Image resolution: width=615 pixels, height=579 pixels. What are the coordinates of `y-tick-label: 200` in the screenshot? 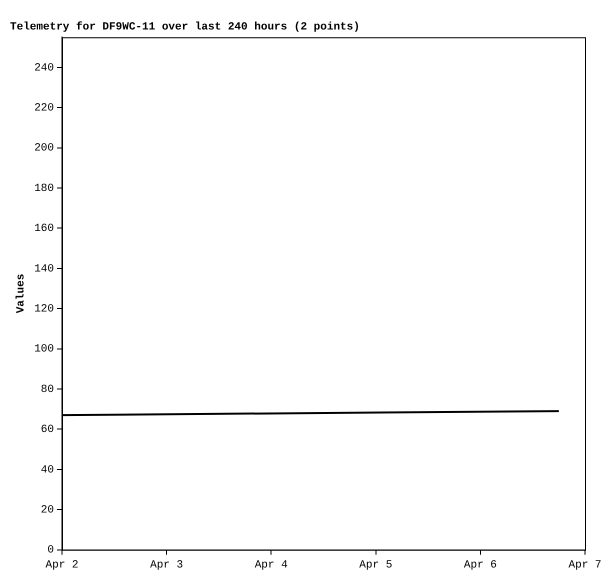 It's located at (44, 148).